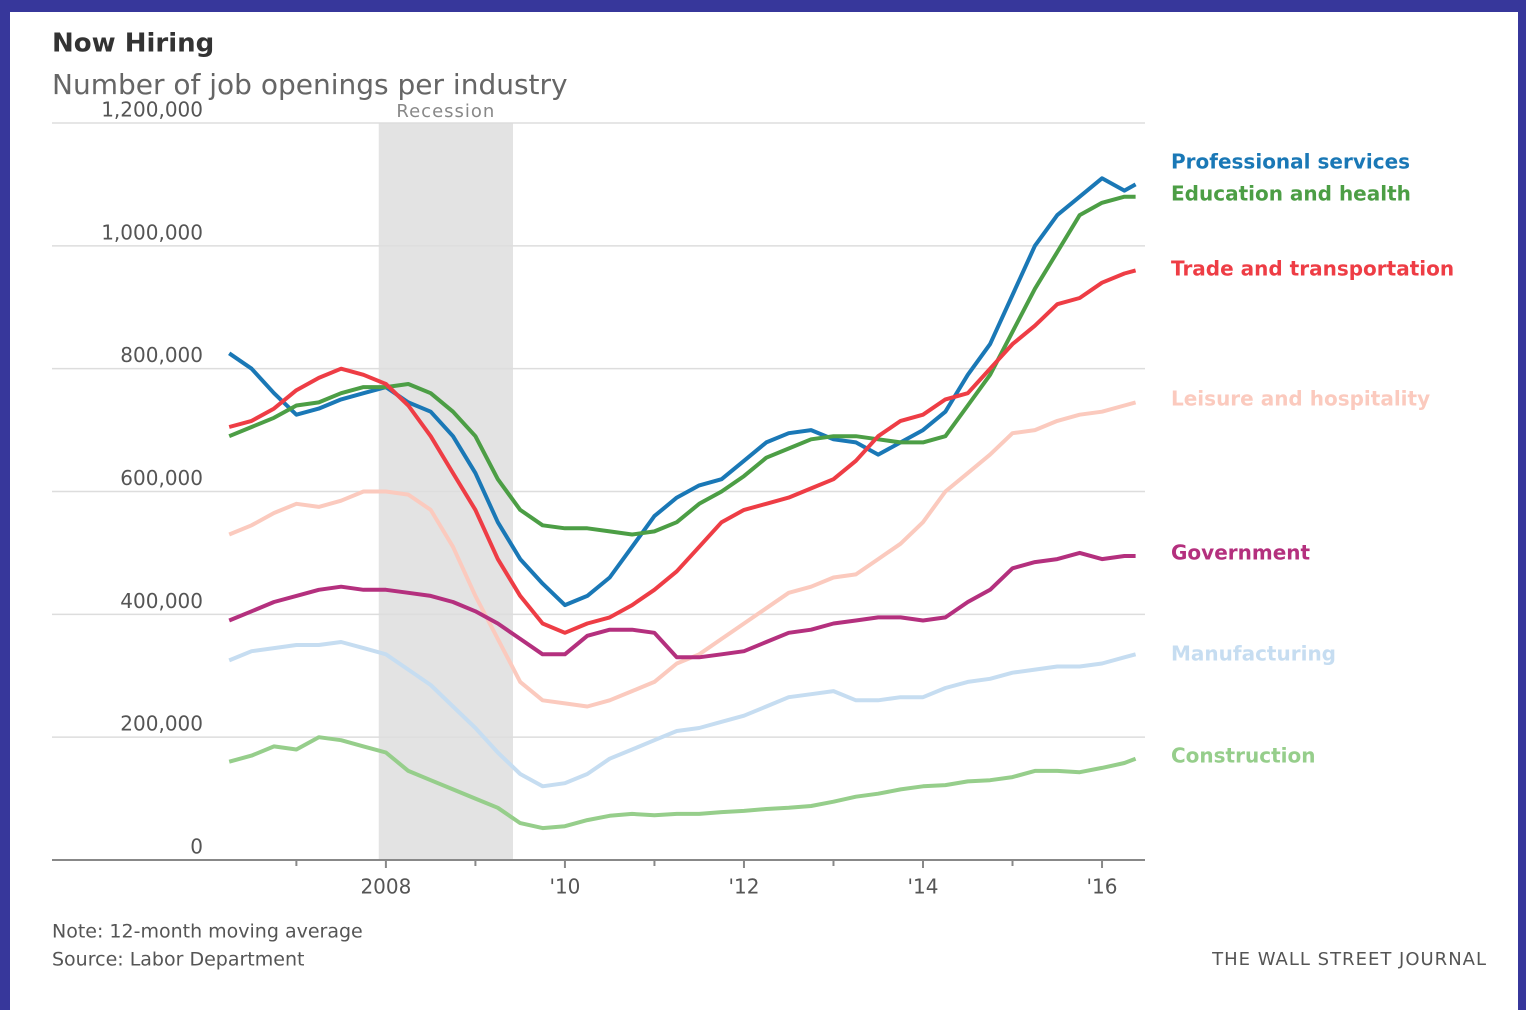  I want to click on legend-label: Education and health, so click(1291, 194).